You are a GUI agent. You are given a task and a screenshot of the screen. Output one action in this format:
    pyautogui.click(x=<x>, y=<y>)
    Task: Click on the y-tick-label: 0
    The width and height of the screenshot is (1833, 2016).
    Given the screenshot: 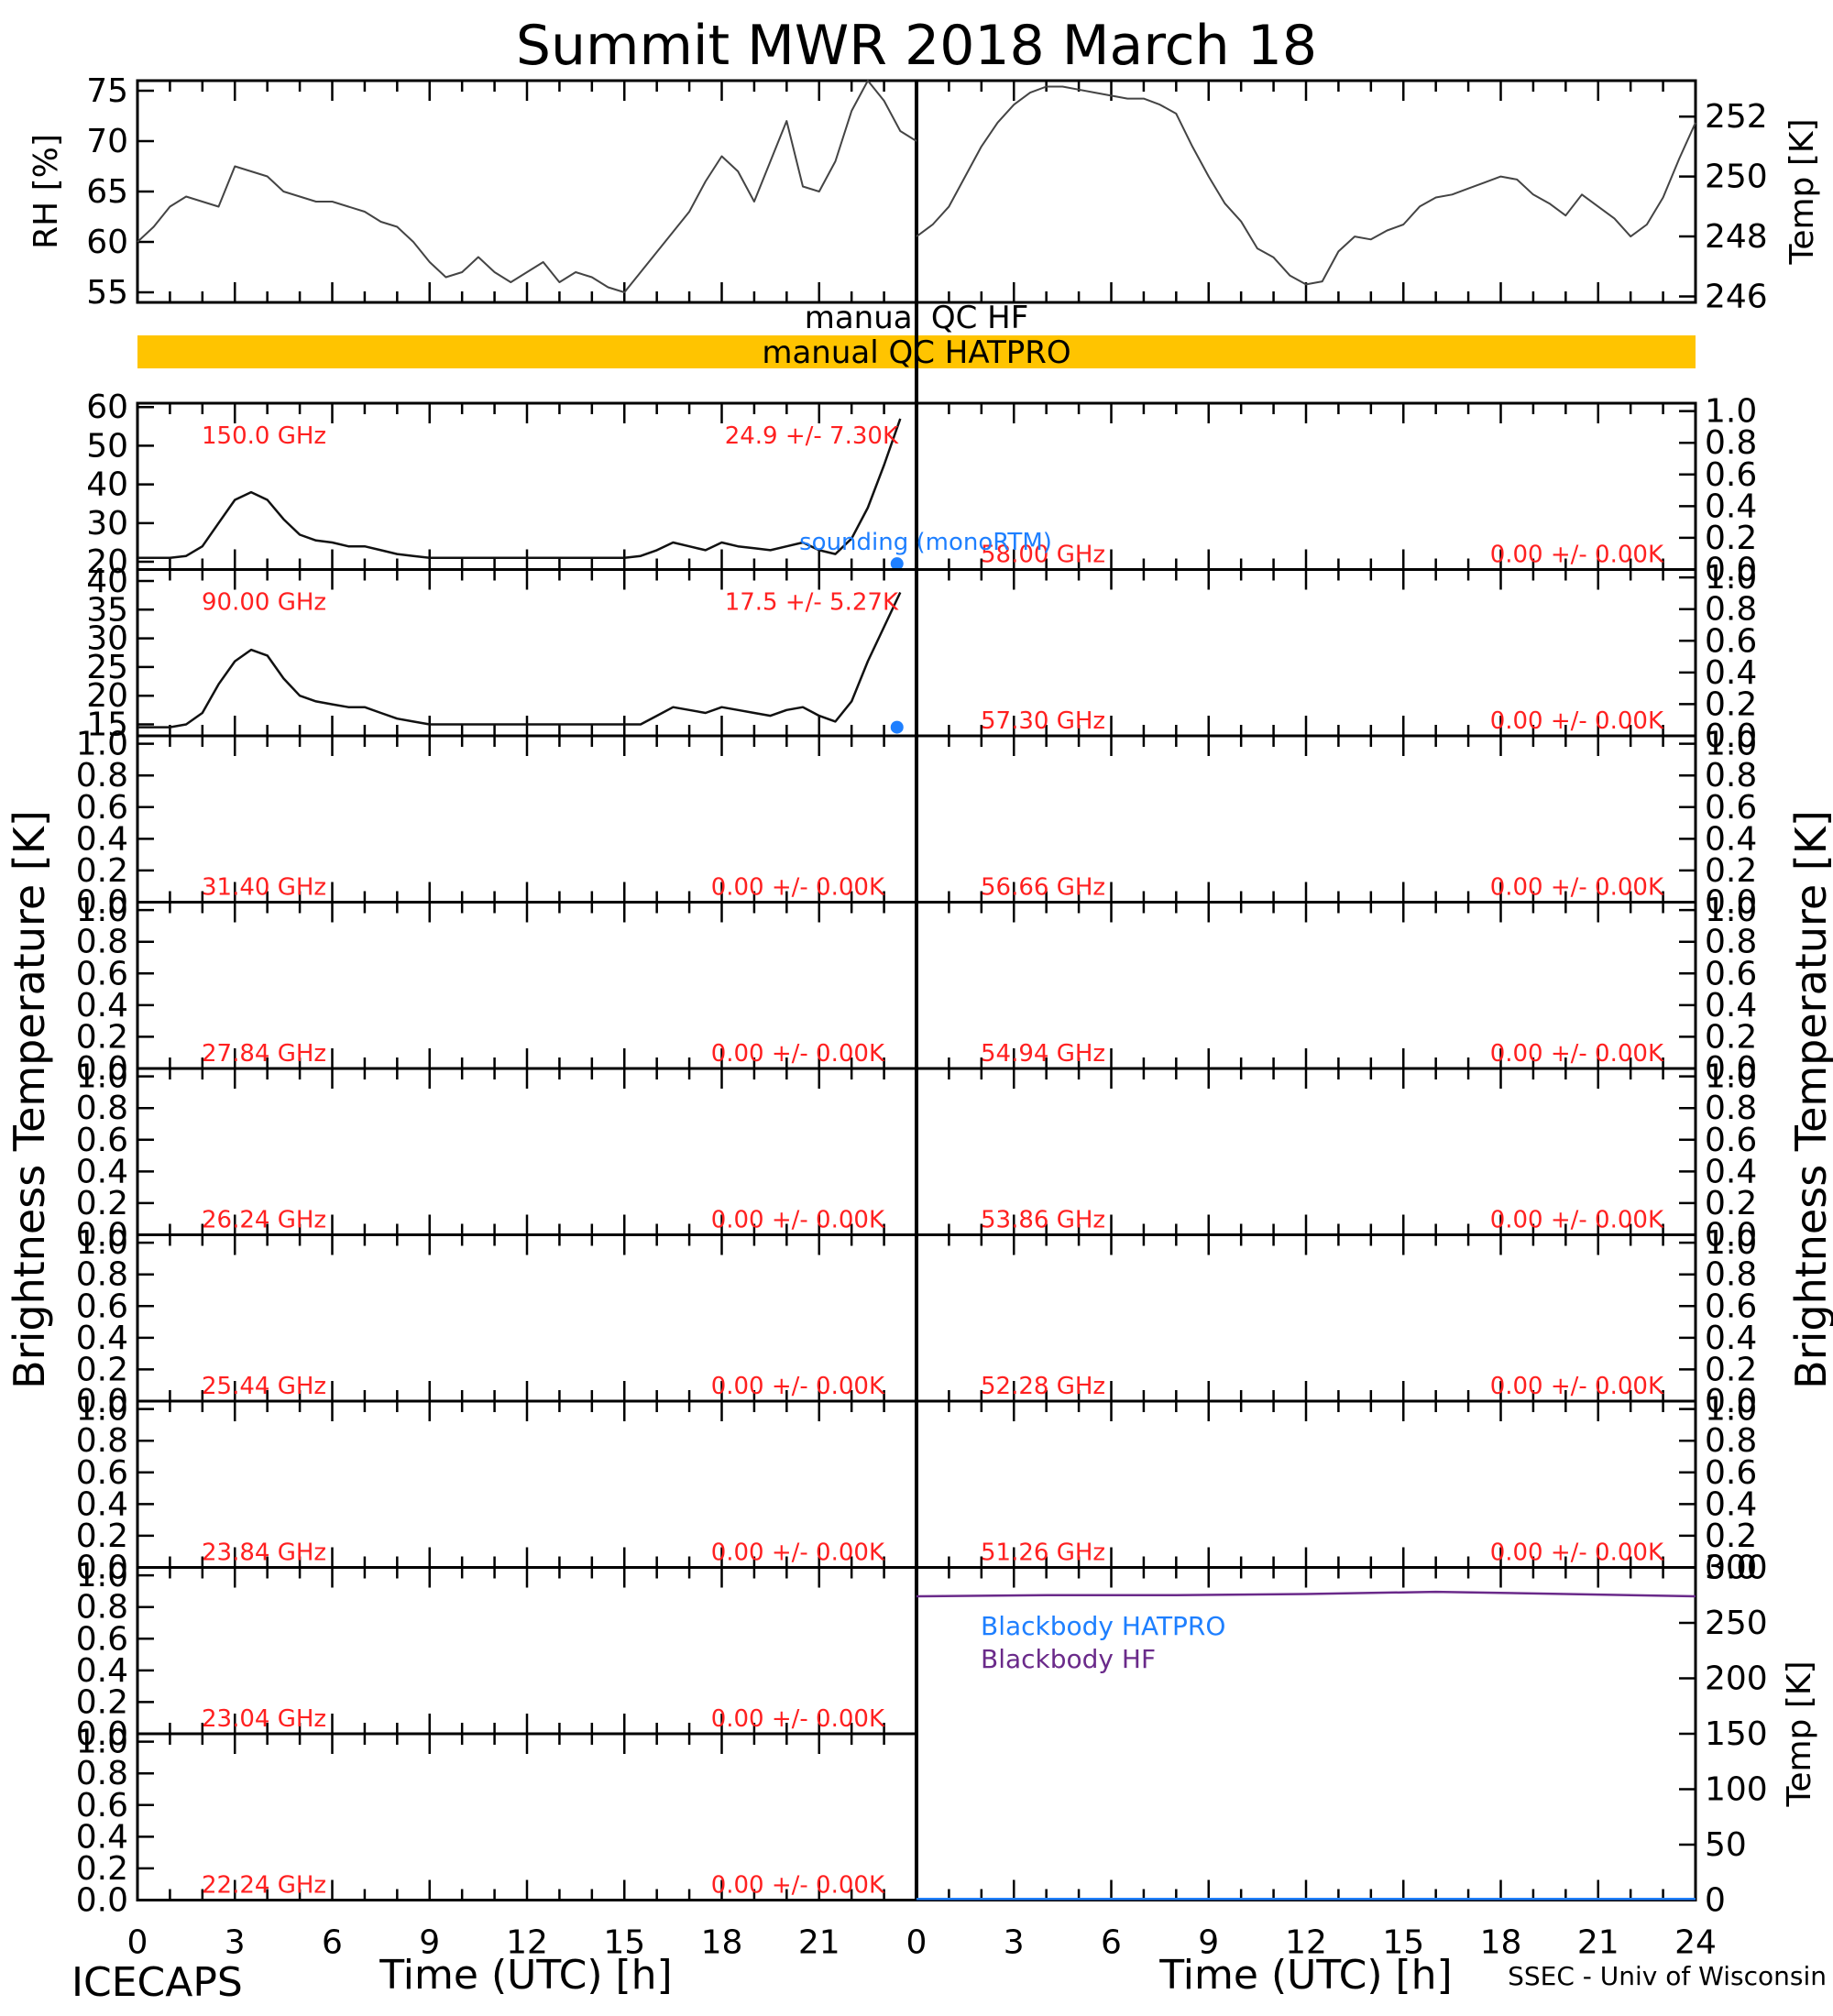 What is the action you would take?
    pyautogui.click(x=1715, y=1901)
    